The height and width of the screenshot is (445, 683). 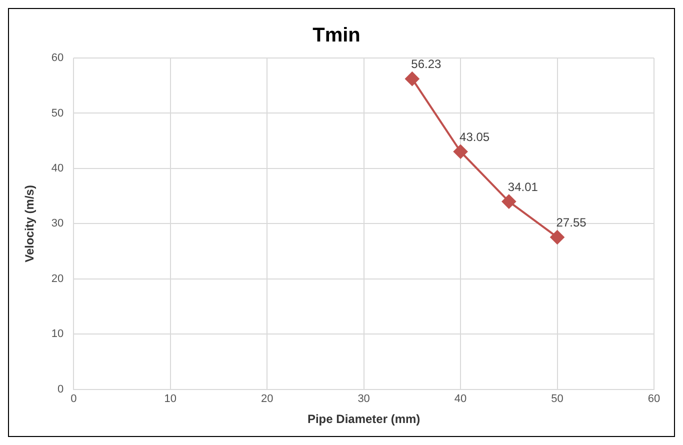 I want to click on x-tick-label: 40, so click(x=460, y=399).